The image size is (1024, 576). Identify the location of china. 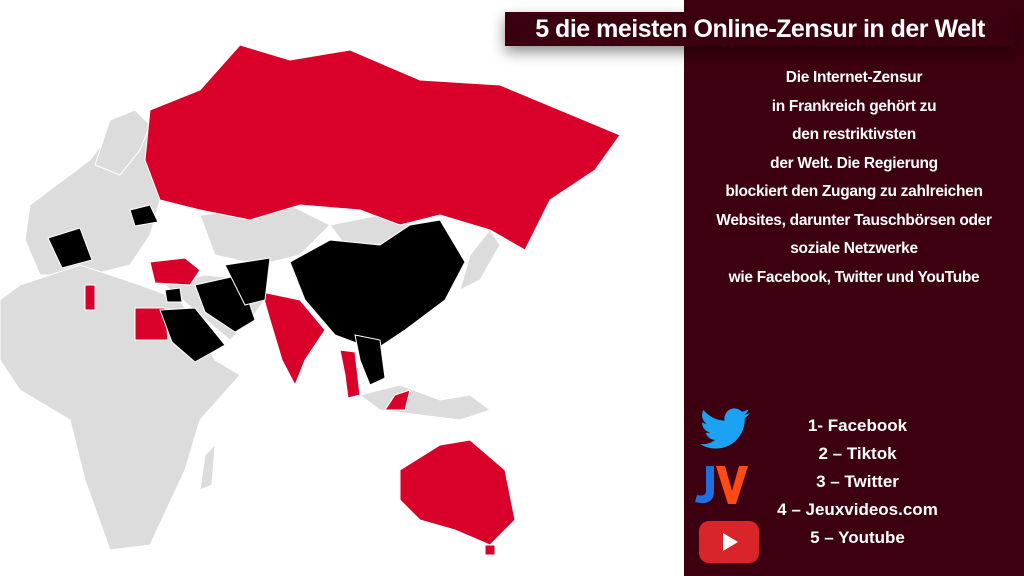
(377, 285).